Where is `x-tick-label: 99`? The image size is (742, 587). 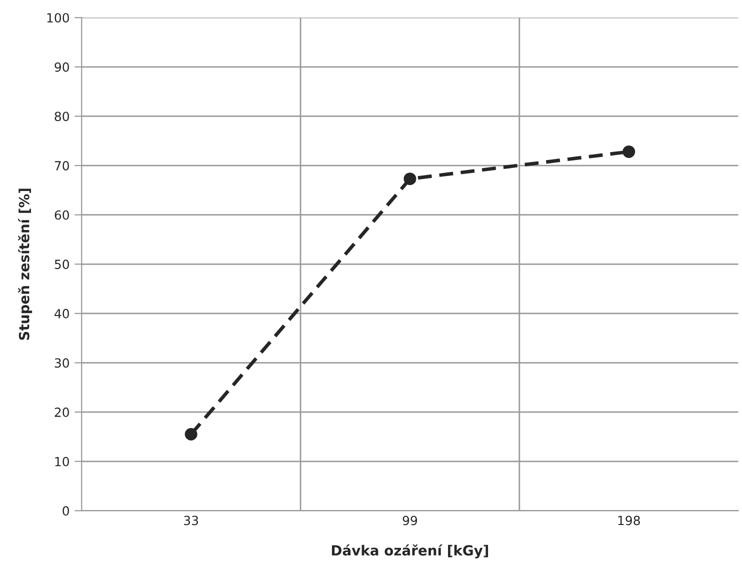 x-tick-label: 99 is located at coordinates (410, 521).